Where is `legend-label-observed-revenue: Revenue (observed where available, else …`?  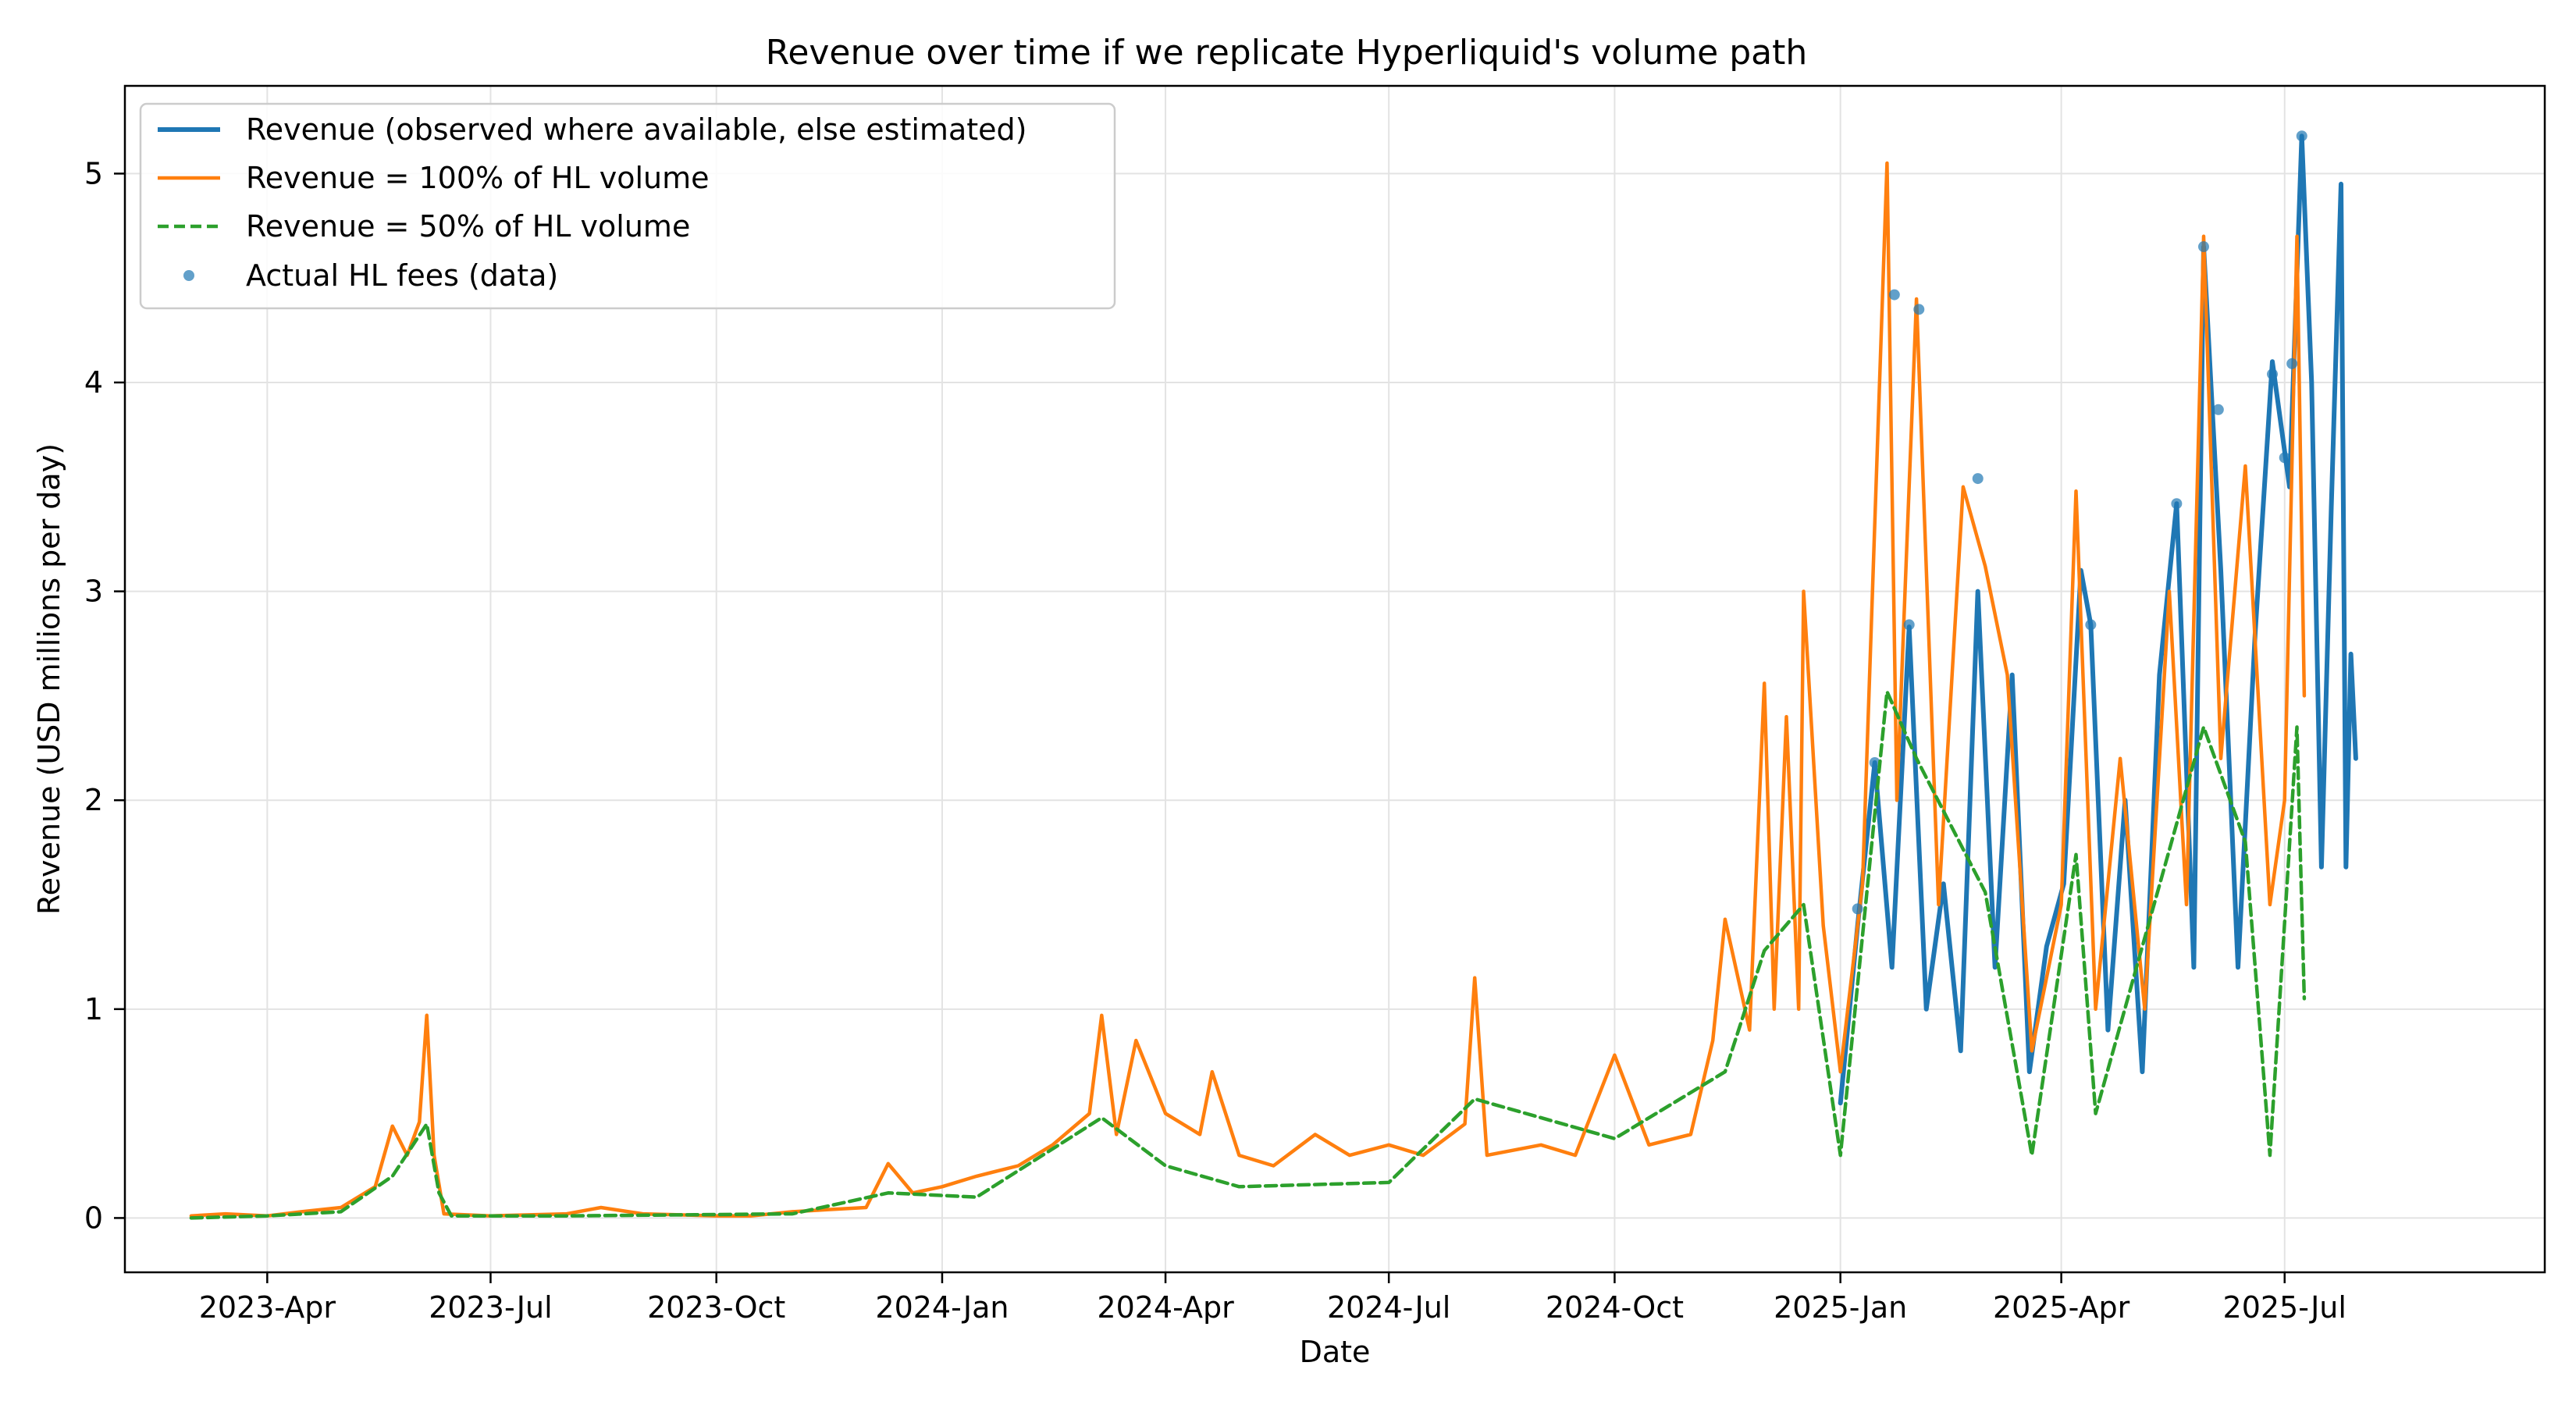
legend-label-observed-revenue: Revenue (observed where available, else … is located at coordinates (636, 129).